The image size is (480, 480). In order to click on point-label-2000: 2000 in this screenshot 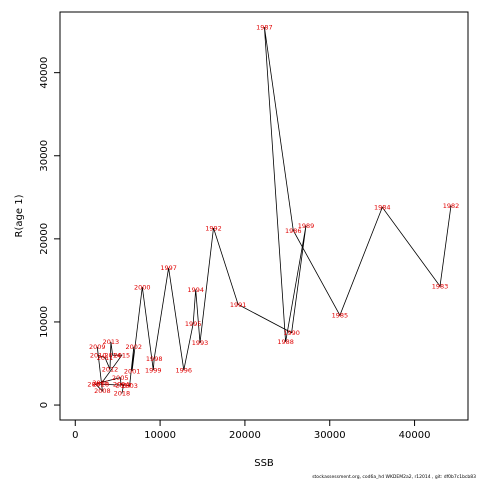, I will do `click(142, 287)`.